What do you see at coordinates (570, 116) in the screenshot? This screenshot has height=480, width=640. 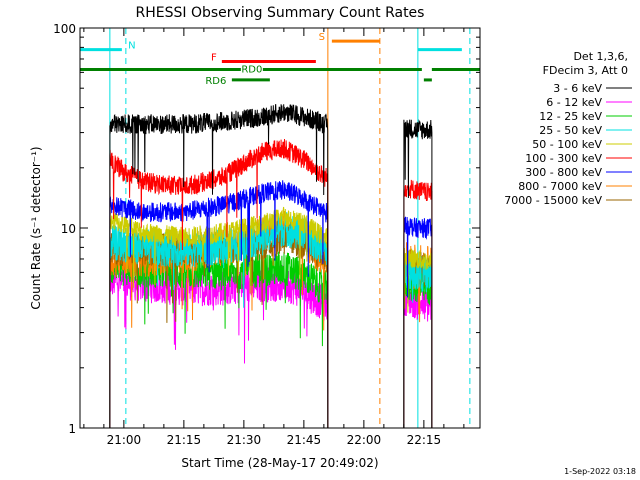 I see `legend-label: 12 - 25 keV` at bounding box center [570, 116].